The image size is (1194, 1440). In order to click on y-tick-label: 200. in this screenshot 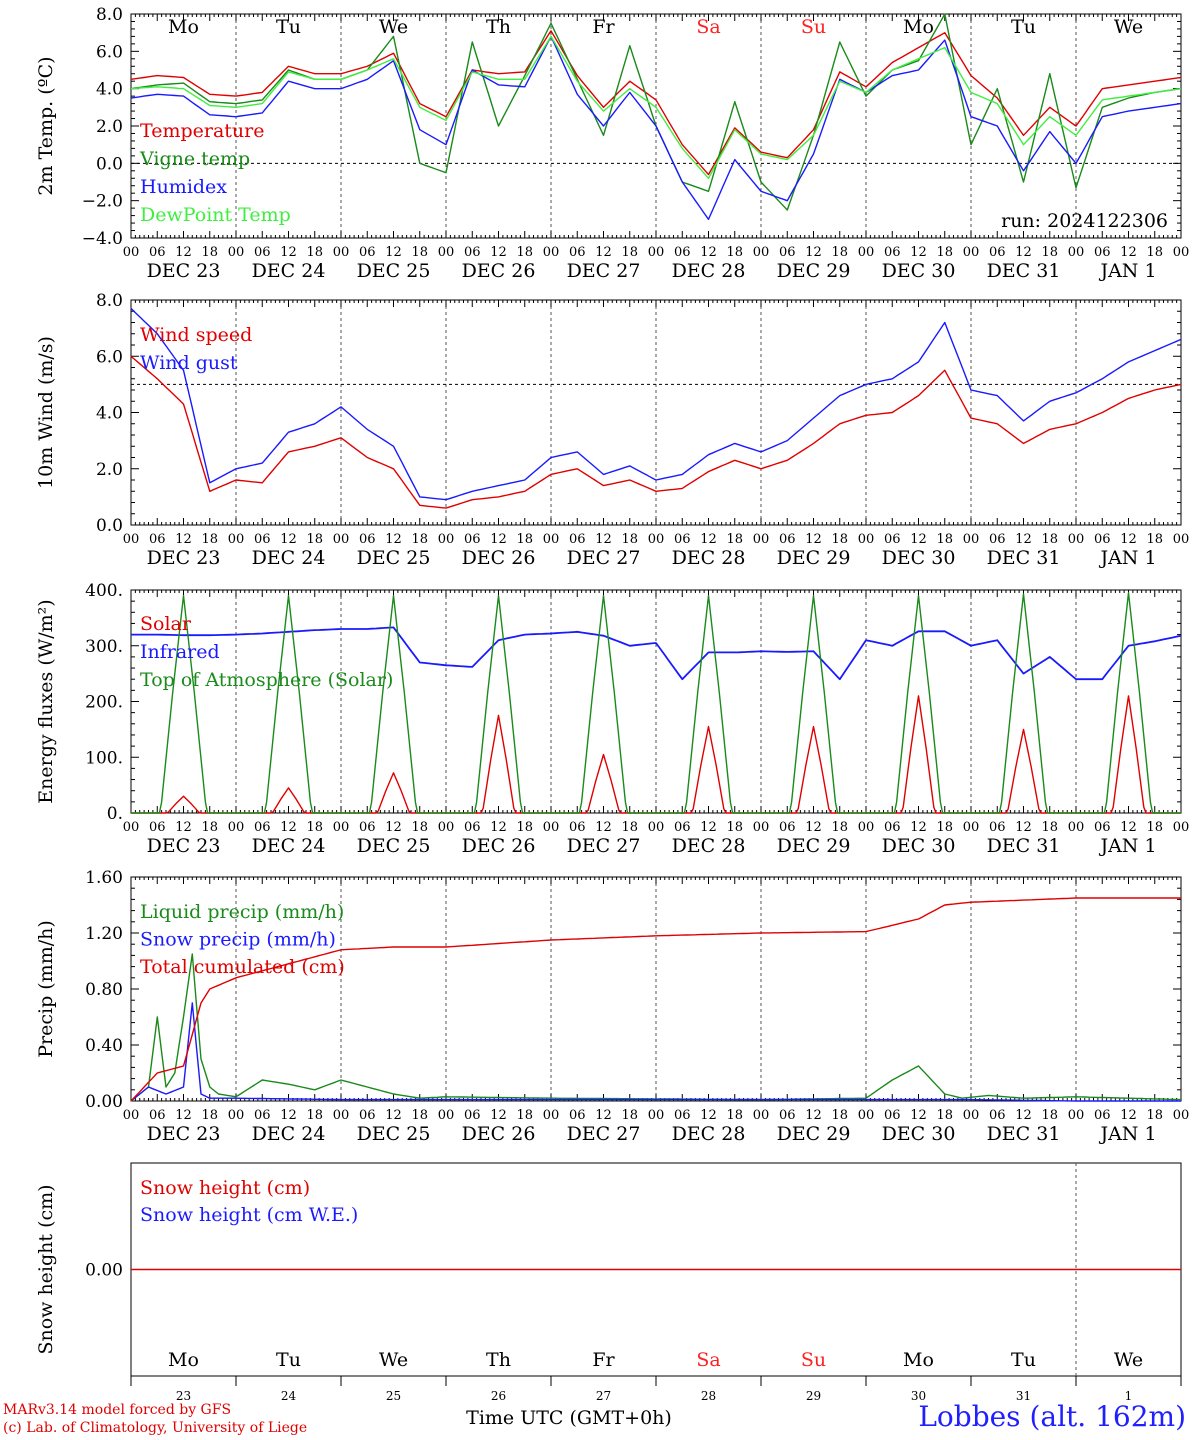, I will do `click(104, 703)`.